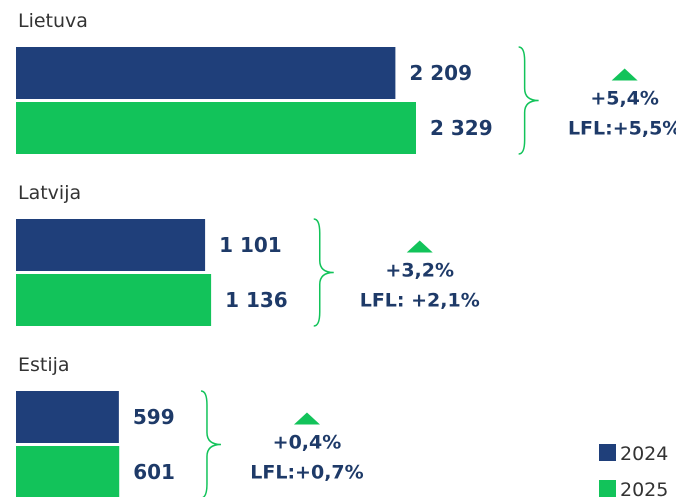 Image resolution: width=676 pixels, height=497 pixels. What do you see at coordinates (49, 193) in the screenshot?
I see `category-label: Latvija` at bounding box center [49, 193].